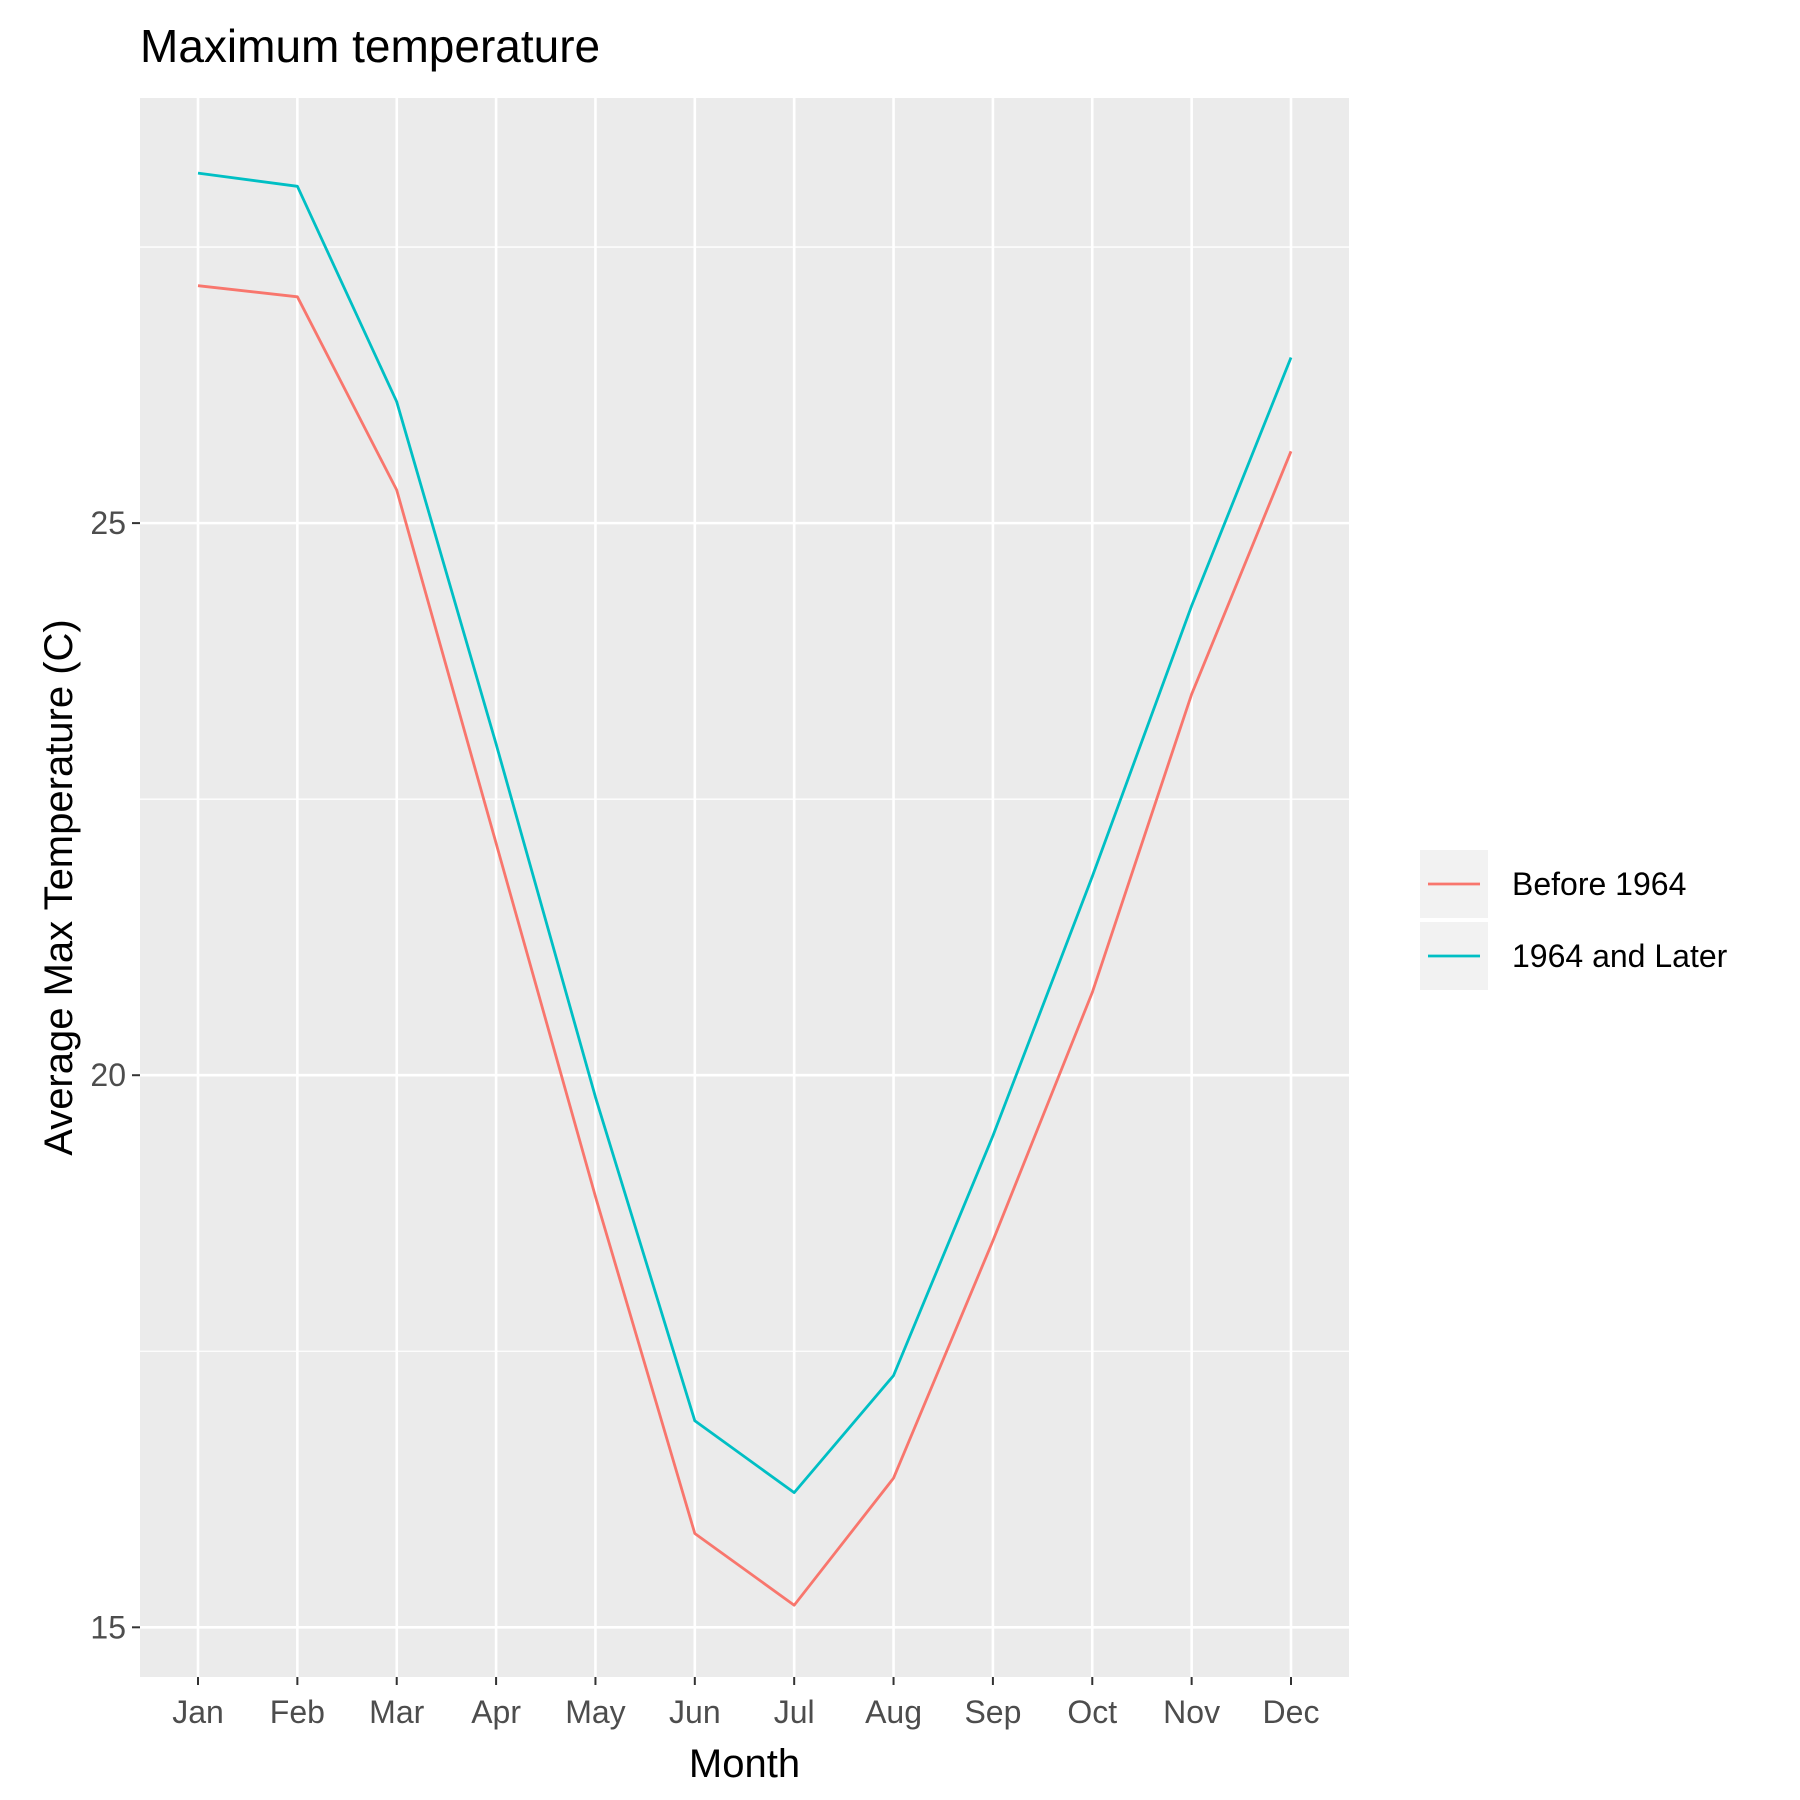 This screenshot has width=1800, height=1800. What do you see at coordinates (496, 1712) in the screenshot?
I see `x-tick-label: Apr` at bounding box center [496, 1712].